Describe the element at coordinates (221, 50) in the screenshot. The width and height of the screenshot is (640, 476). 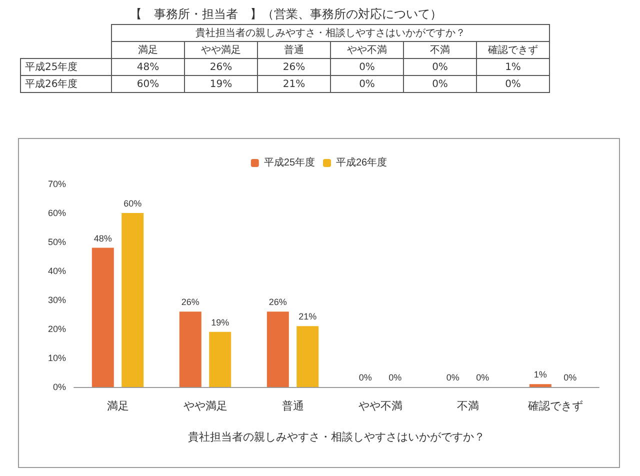
I see `category-label: やや満足` at that location.